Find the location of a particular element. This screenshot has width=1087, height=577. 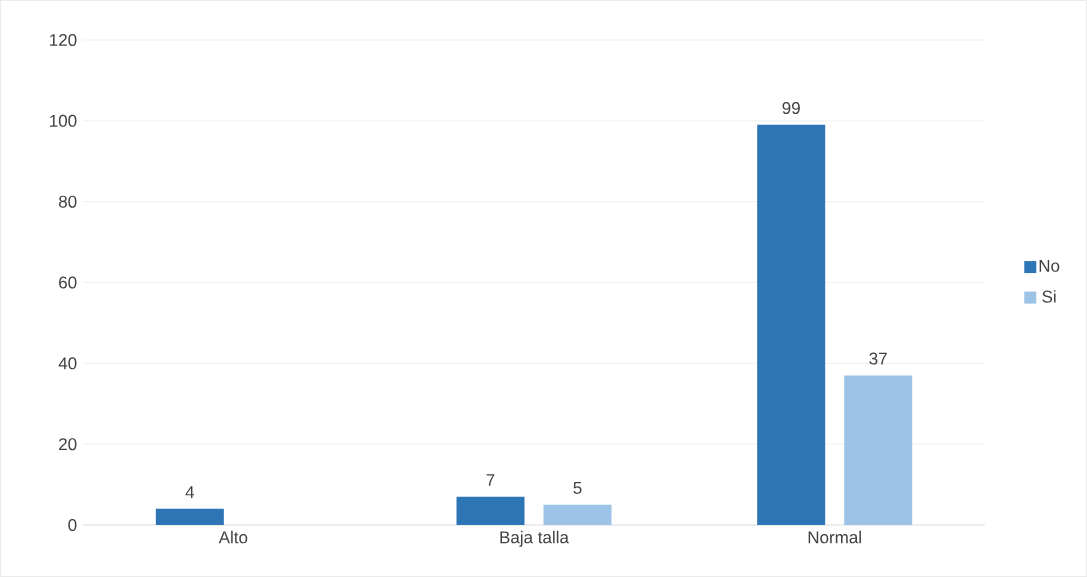

y-tick-label: 20 is located at coordinates (68, 444).